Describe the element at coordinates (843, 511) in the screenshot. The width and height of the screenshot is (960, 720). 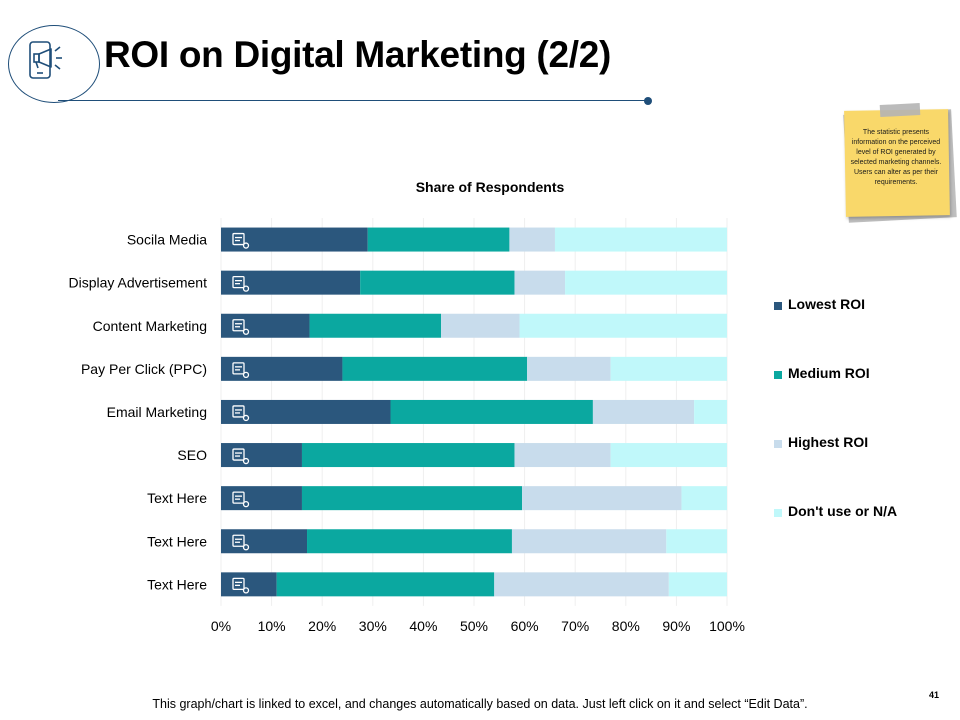
I see `legend-label: Don't use or N/A` at that location.